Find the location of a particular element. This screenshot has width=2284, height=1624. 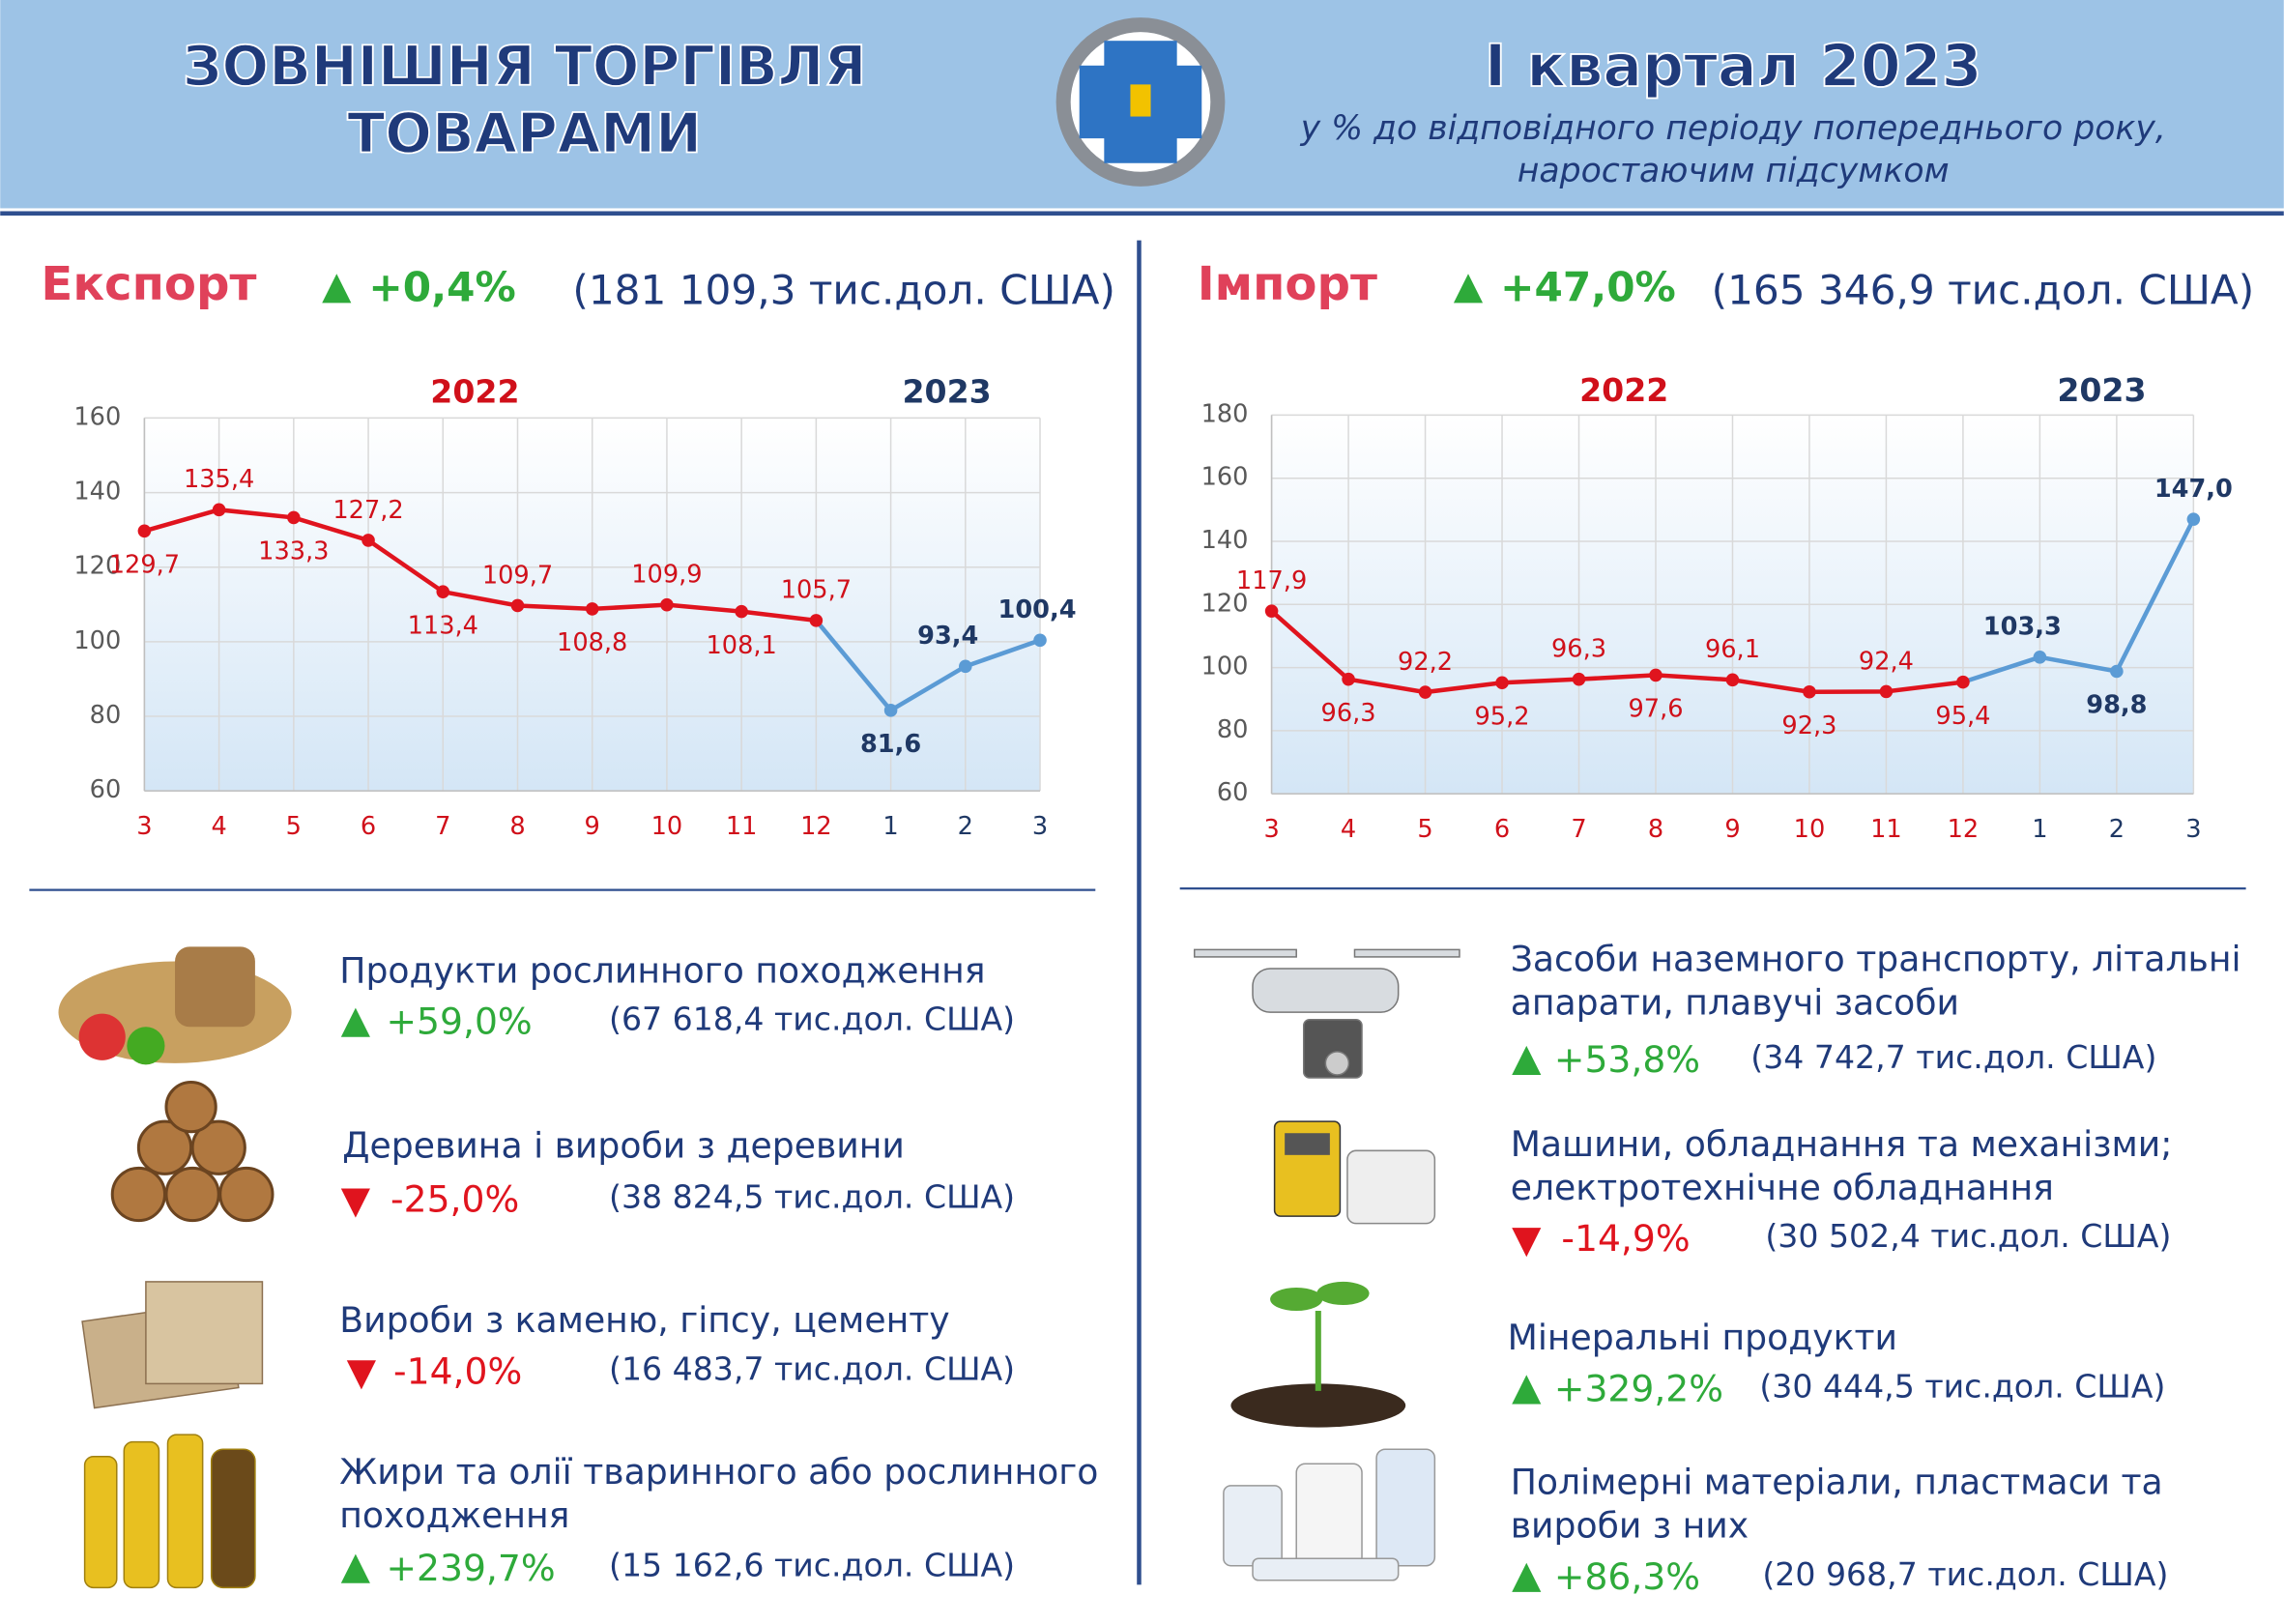

header-rule is located at coordinates (1142, 214).